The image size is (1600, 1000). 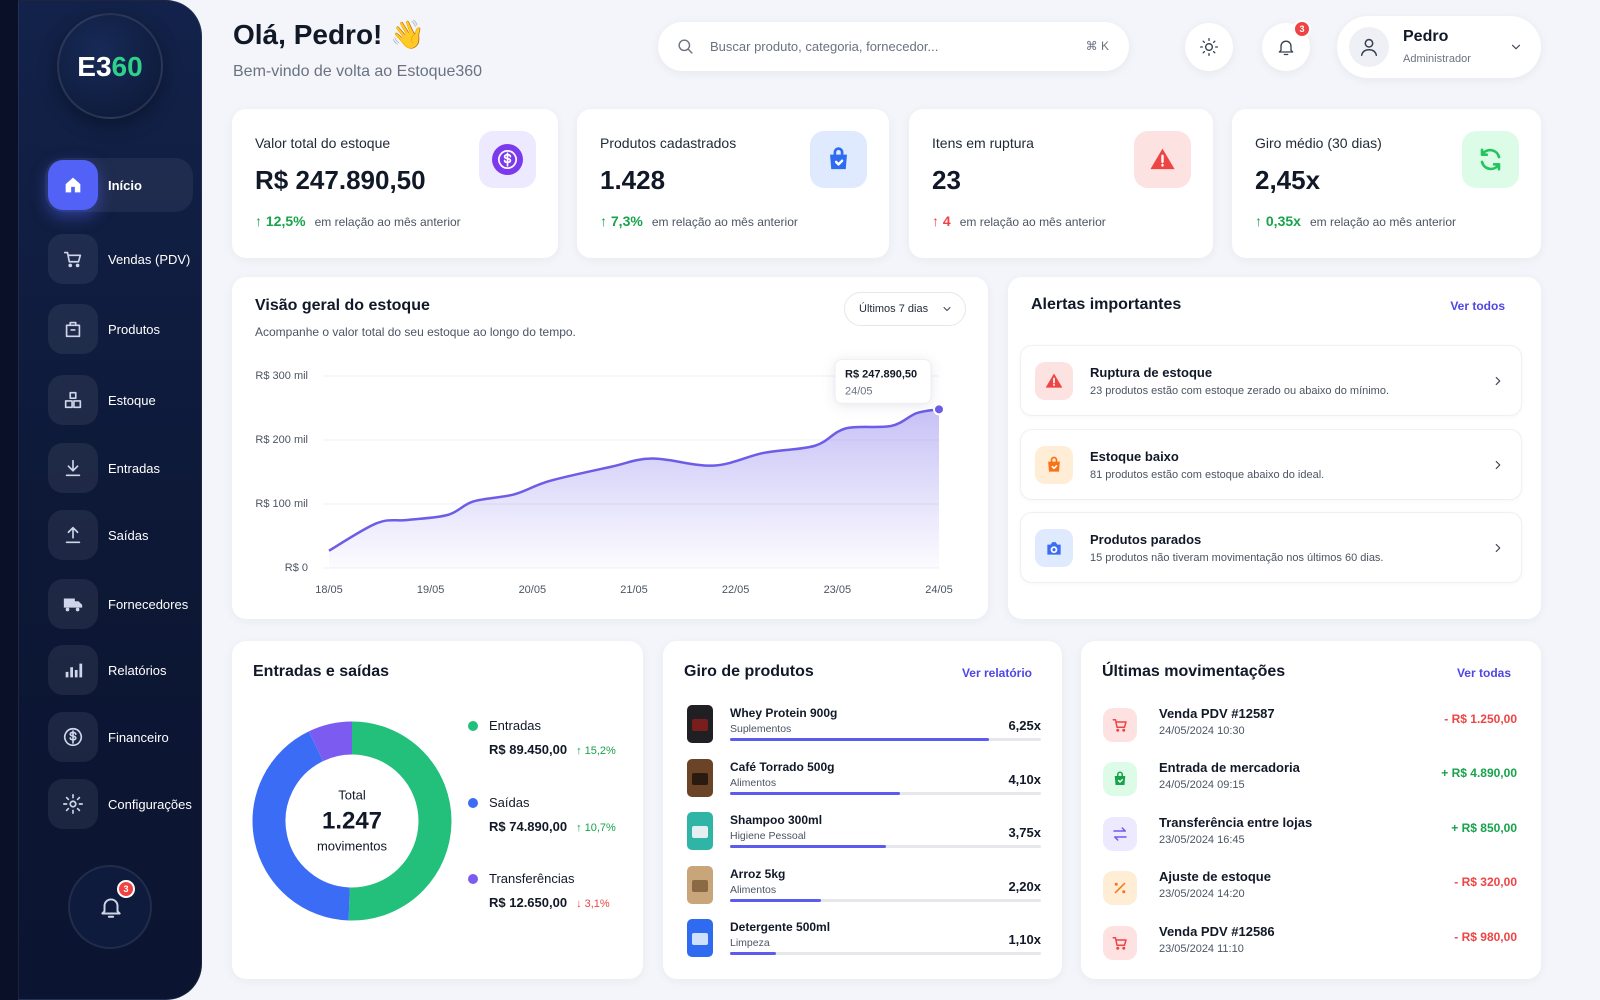 I want to click on area-line, so click(x=634, y=480).